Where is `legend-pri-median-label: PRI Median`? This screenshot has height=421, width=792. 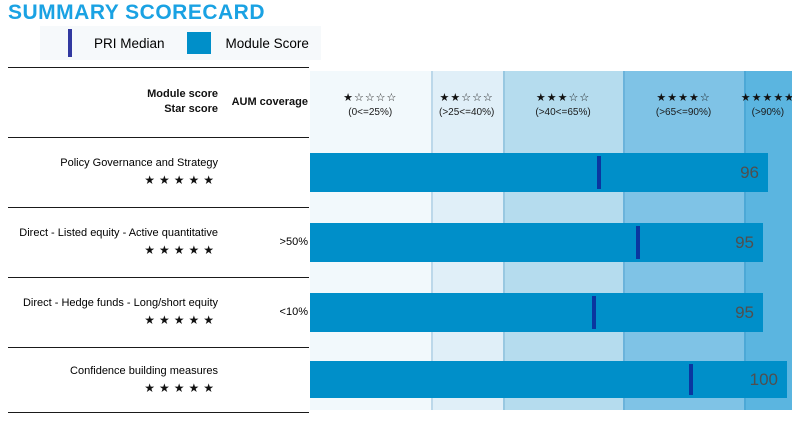
legend-pri-median-label: PRI Median is located at coordinates (129, 43).